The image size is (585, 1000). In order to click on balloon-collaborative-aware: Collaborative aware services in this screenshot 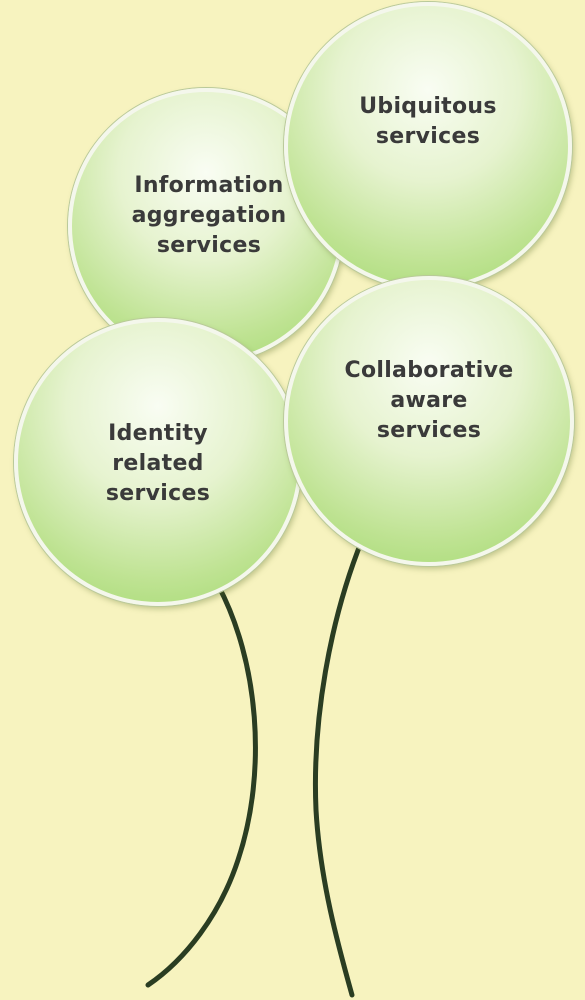, I will do `click(429, 421)`.